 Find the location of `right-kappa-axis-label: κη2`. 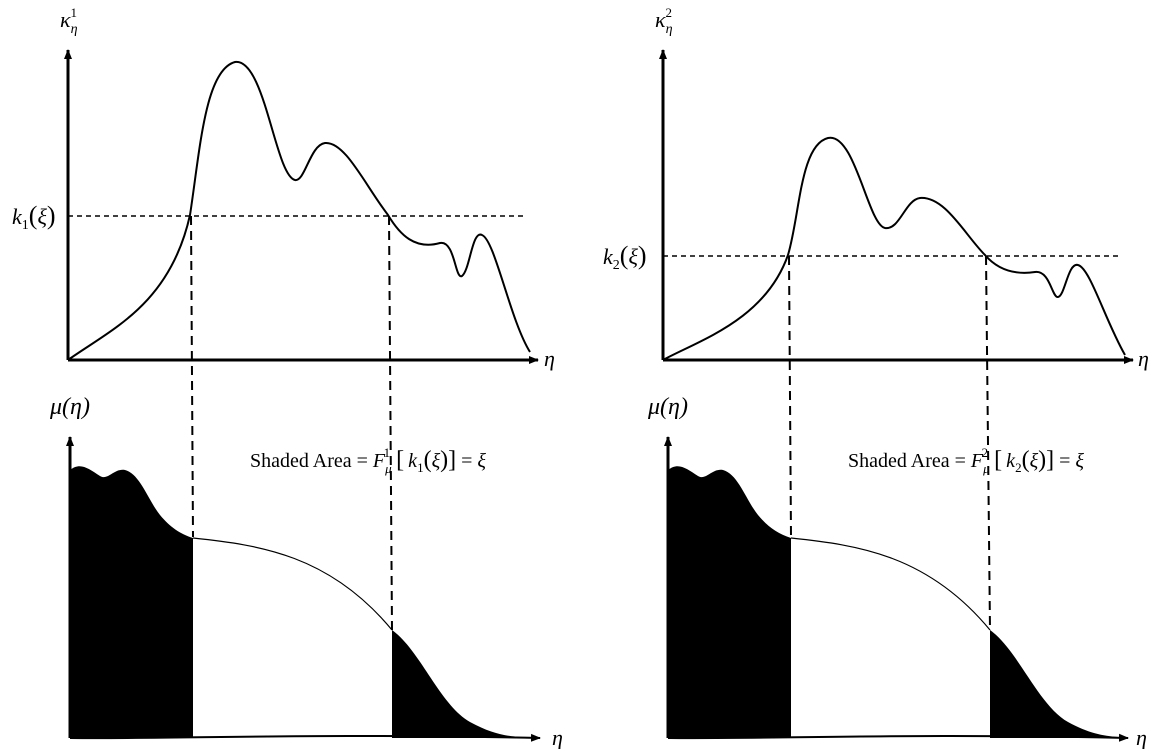

right-kappa-axis-label: κη2 is located at coordinates (664, 21).